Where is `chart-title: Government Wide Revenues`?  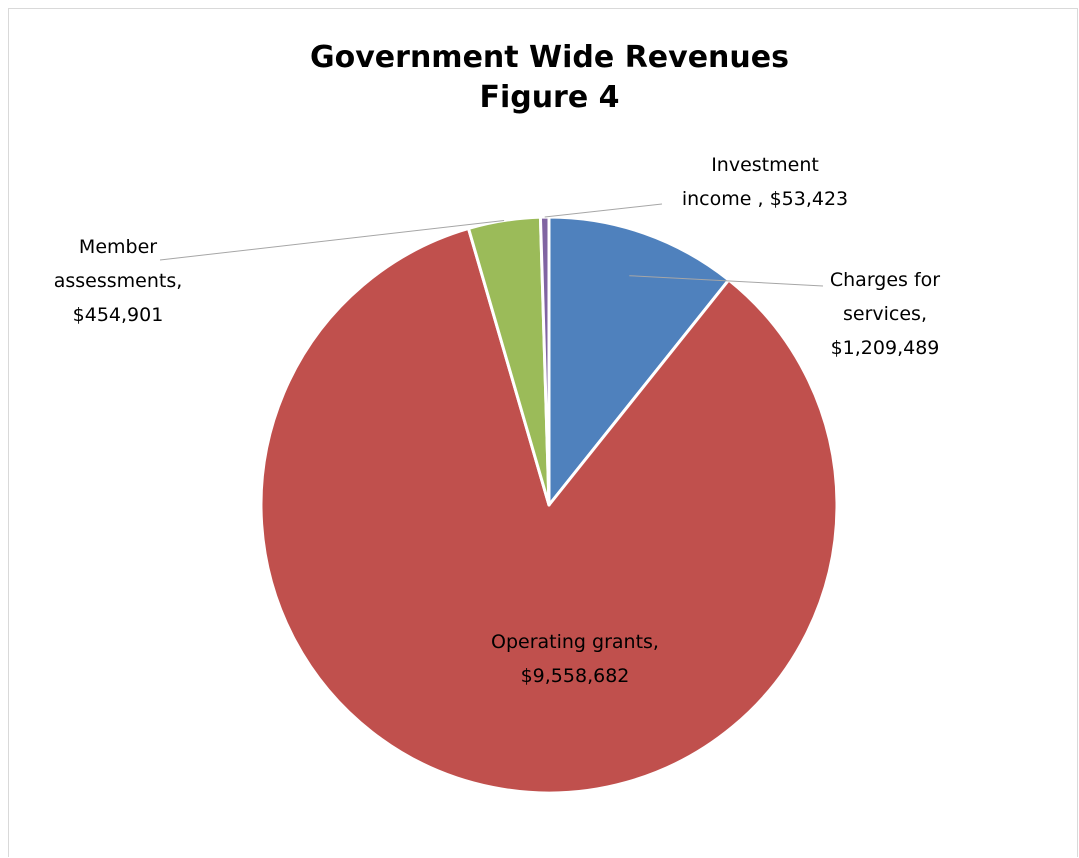 chart-title: Government Wide Revenues is located at coordinates (549, 57).